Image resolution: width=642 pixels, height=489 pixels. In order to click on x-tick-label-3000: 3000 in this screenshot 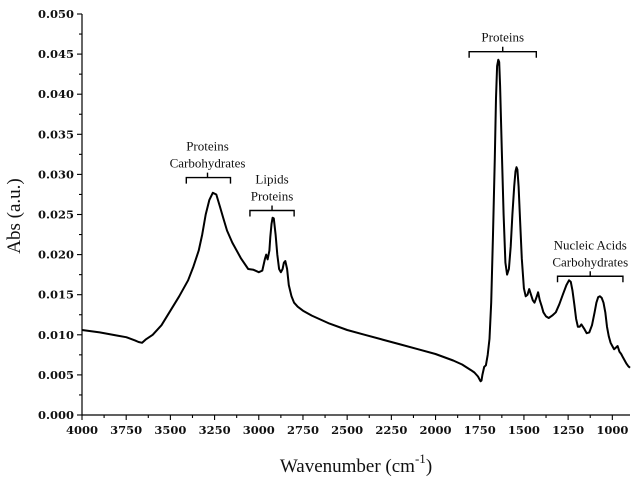, I will do `click(259, 430)`.